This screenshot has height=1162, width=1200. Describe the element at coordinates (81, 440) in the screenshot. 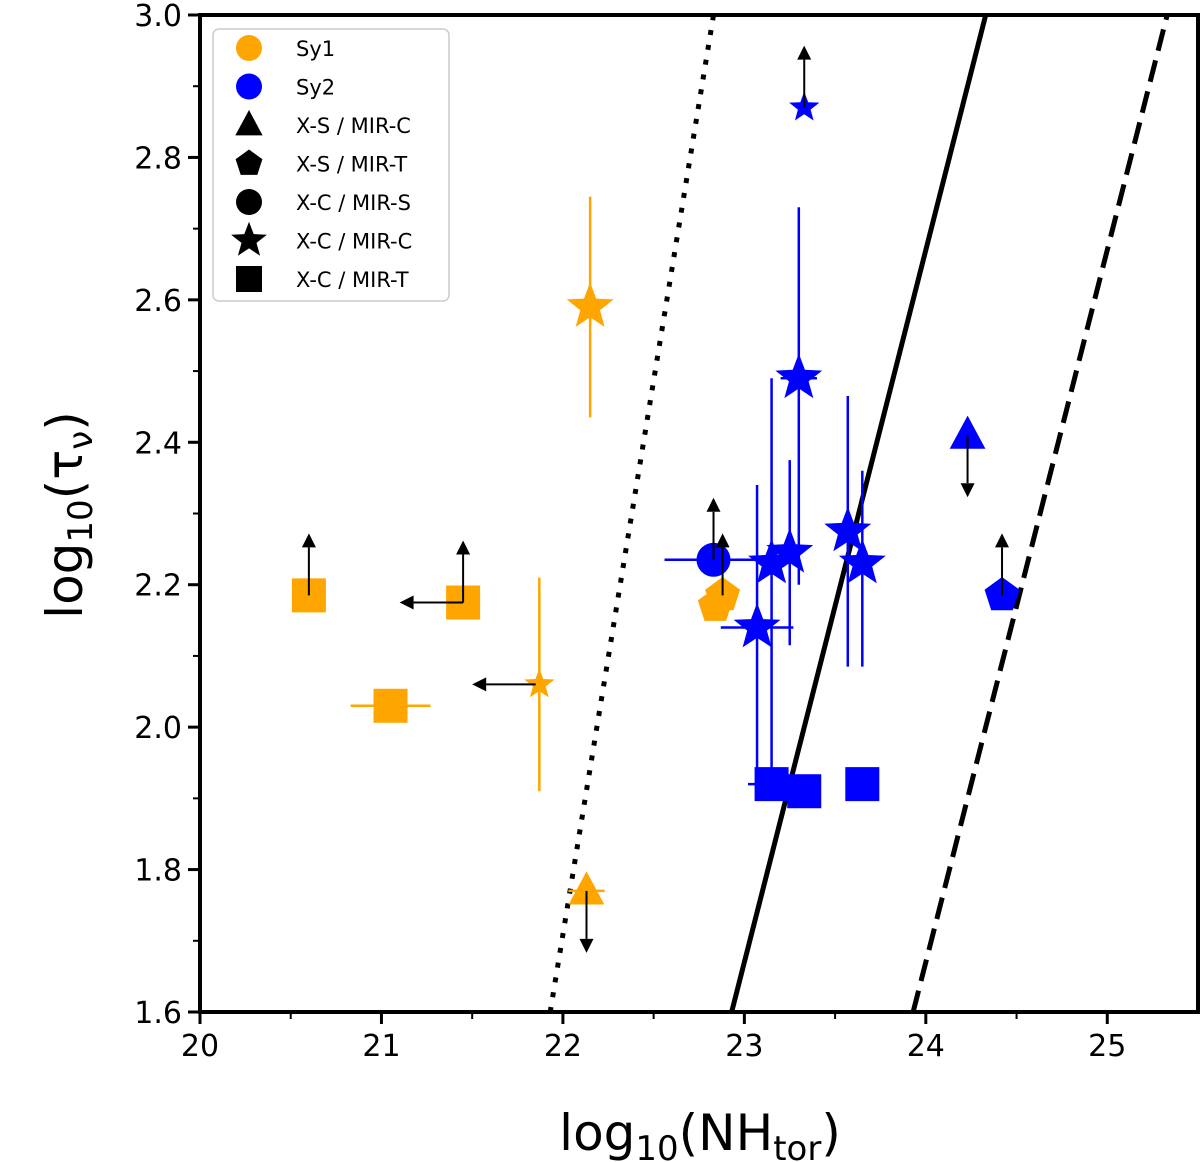

I see `y-axis-title-sub2: ν` at that location.